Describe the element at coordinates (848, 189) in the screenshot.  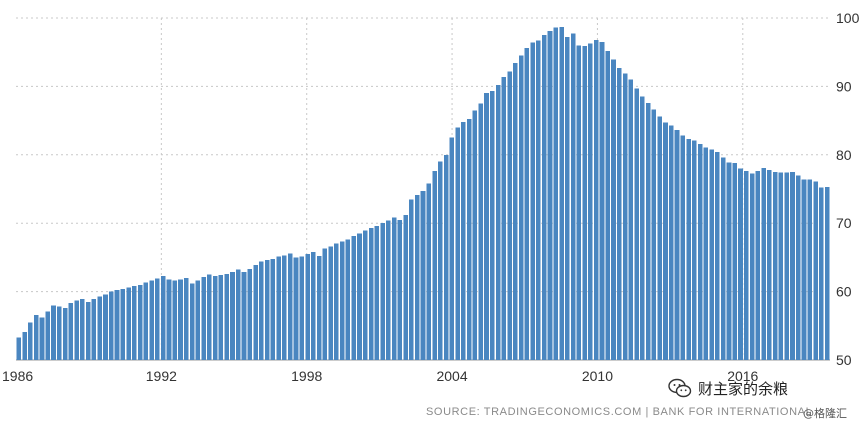
I see `y-axis-tick-labels: 50 60 70 80 90 100` at that location.